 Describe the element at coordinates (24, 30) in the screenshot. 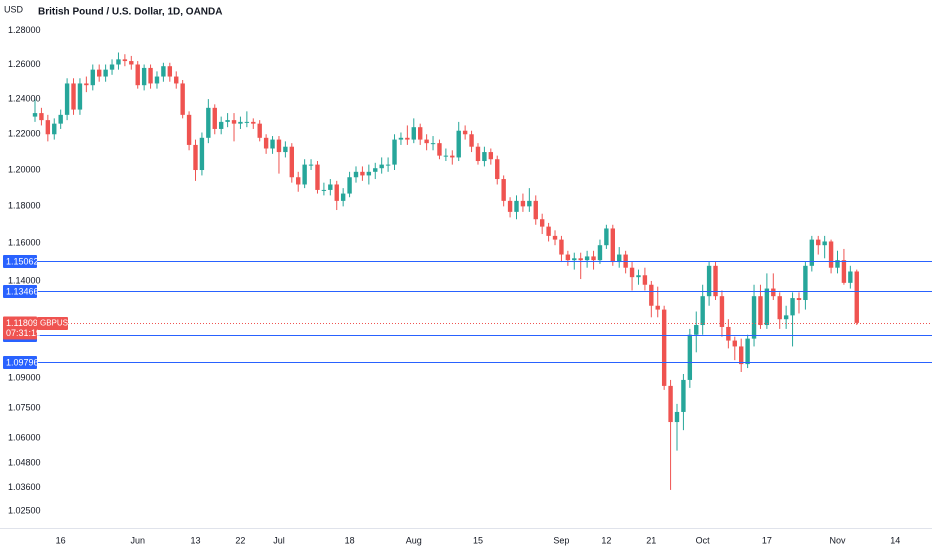

I see `y-tick-label: 1.28000` at that location.